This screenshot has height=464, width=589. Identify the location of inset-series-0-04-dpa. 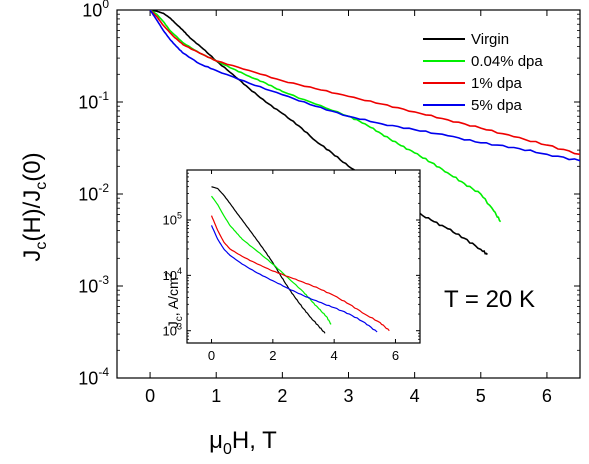
(271, 260).